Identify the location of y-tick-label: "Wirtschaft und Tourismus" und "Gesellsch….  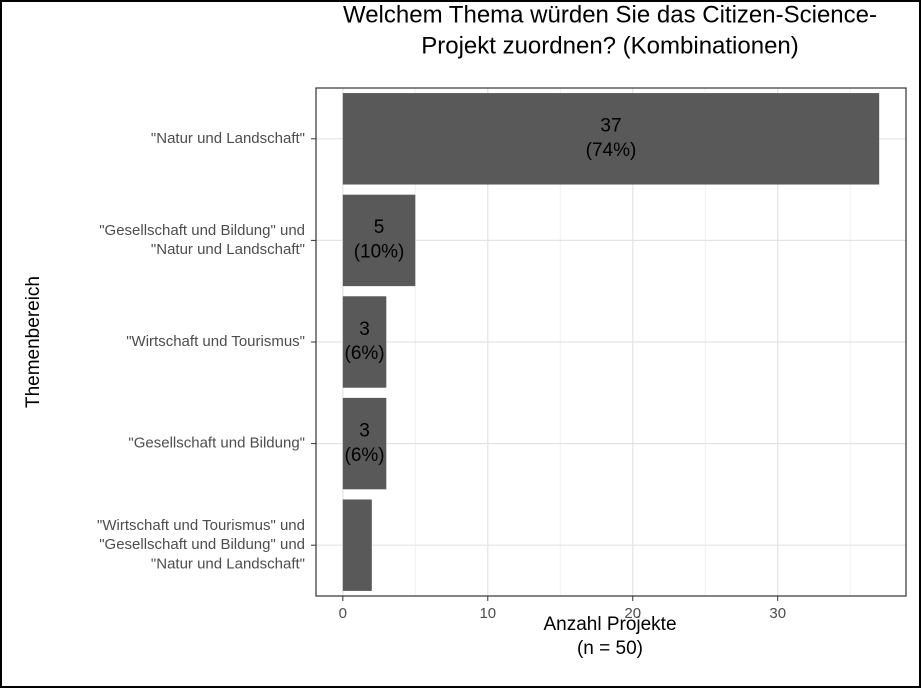
(201, 544).